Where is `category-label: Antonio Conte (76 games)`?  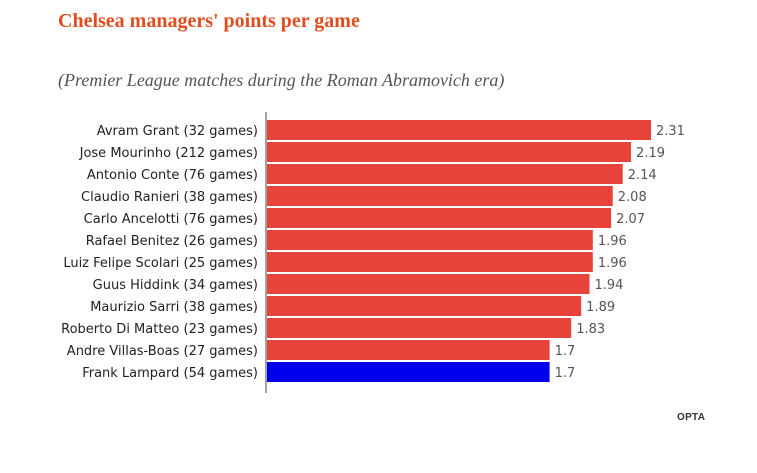
category-label: Antonio Conte (76 games) is located at coordinates (172, 175).